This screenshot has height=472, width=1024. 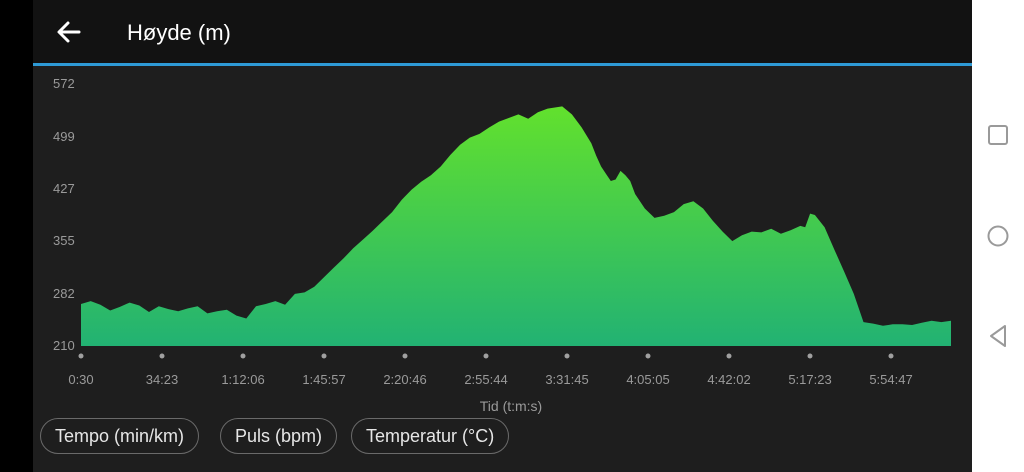 I want to click on y-tick-label: 282, so click(x=64, y=293).